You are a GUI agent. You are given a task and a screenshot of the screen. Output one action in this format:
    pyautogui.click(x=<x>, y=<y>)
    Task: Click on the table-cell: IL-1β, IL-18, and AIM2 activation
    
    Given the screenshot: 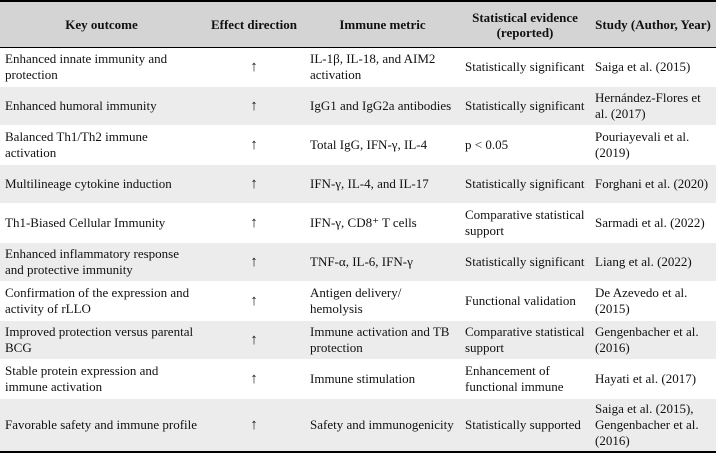 What is the action you would take?
    pyautogui.click(x=382, y=67)
    